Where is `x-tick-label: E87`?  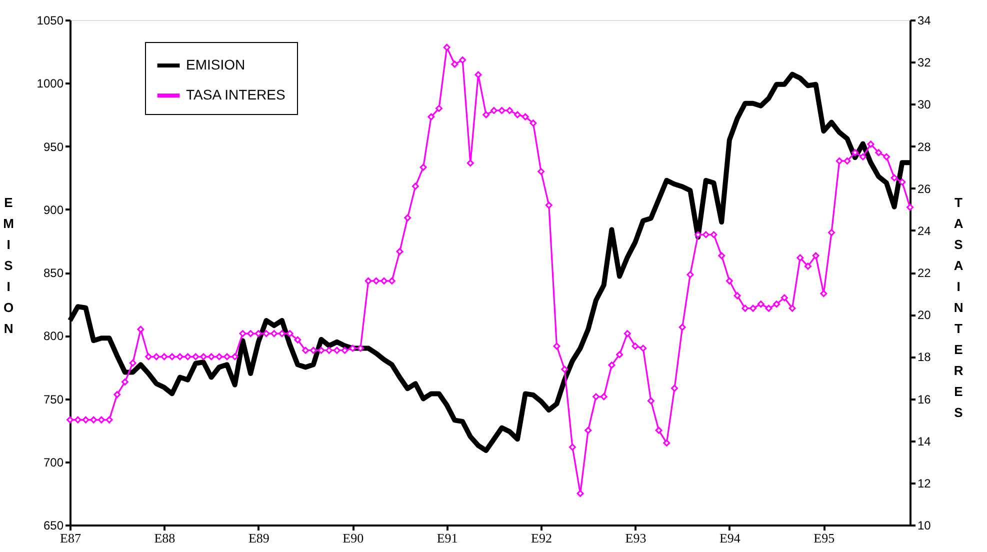 x-tick-label: E87 is located at coordinates (71, 538).